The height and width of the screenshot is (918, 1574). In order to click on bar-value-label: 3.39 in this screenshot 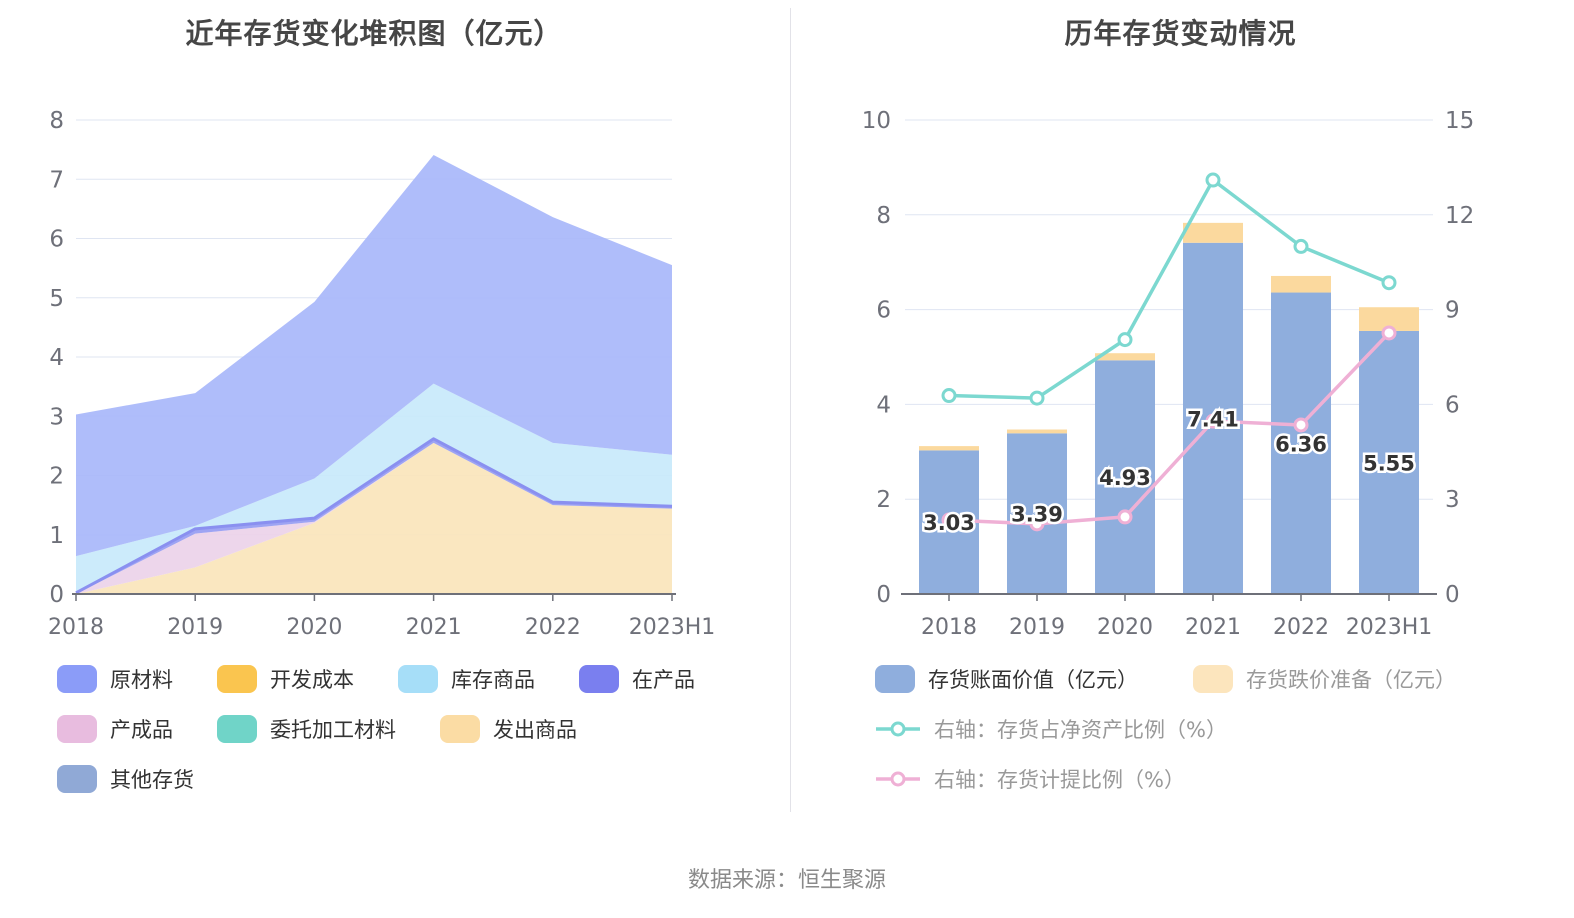, I will do `click(1037, 515)`.